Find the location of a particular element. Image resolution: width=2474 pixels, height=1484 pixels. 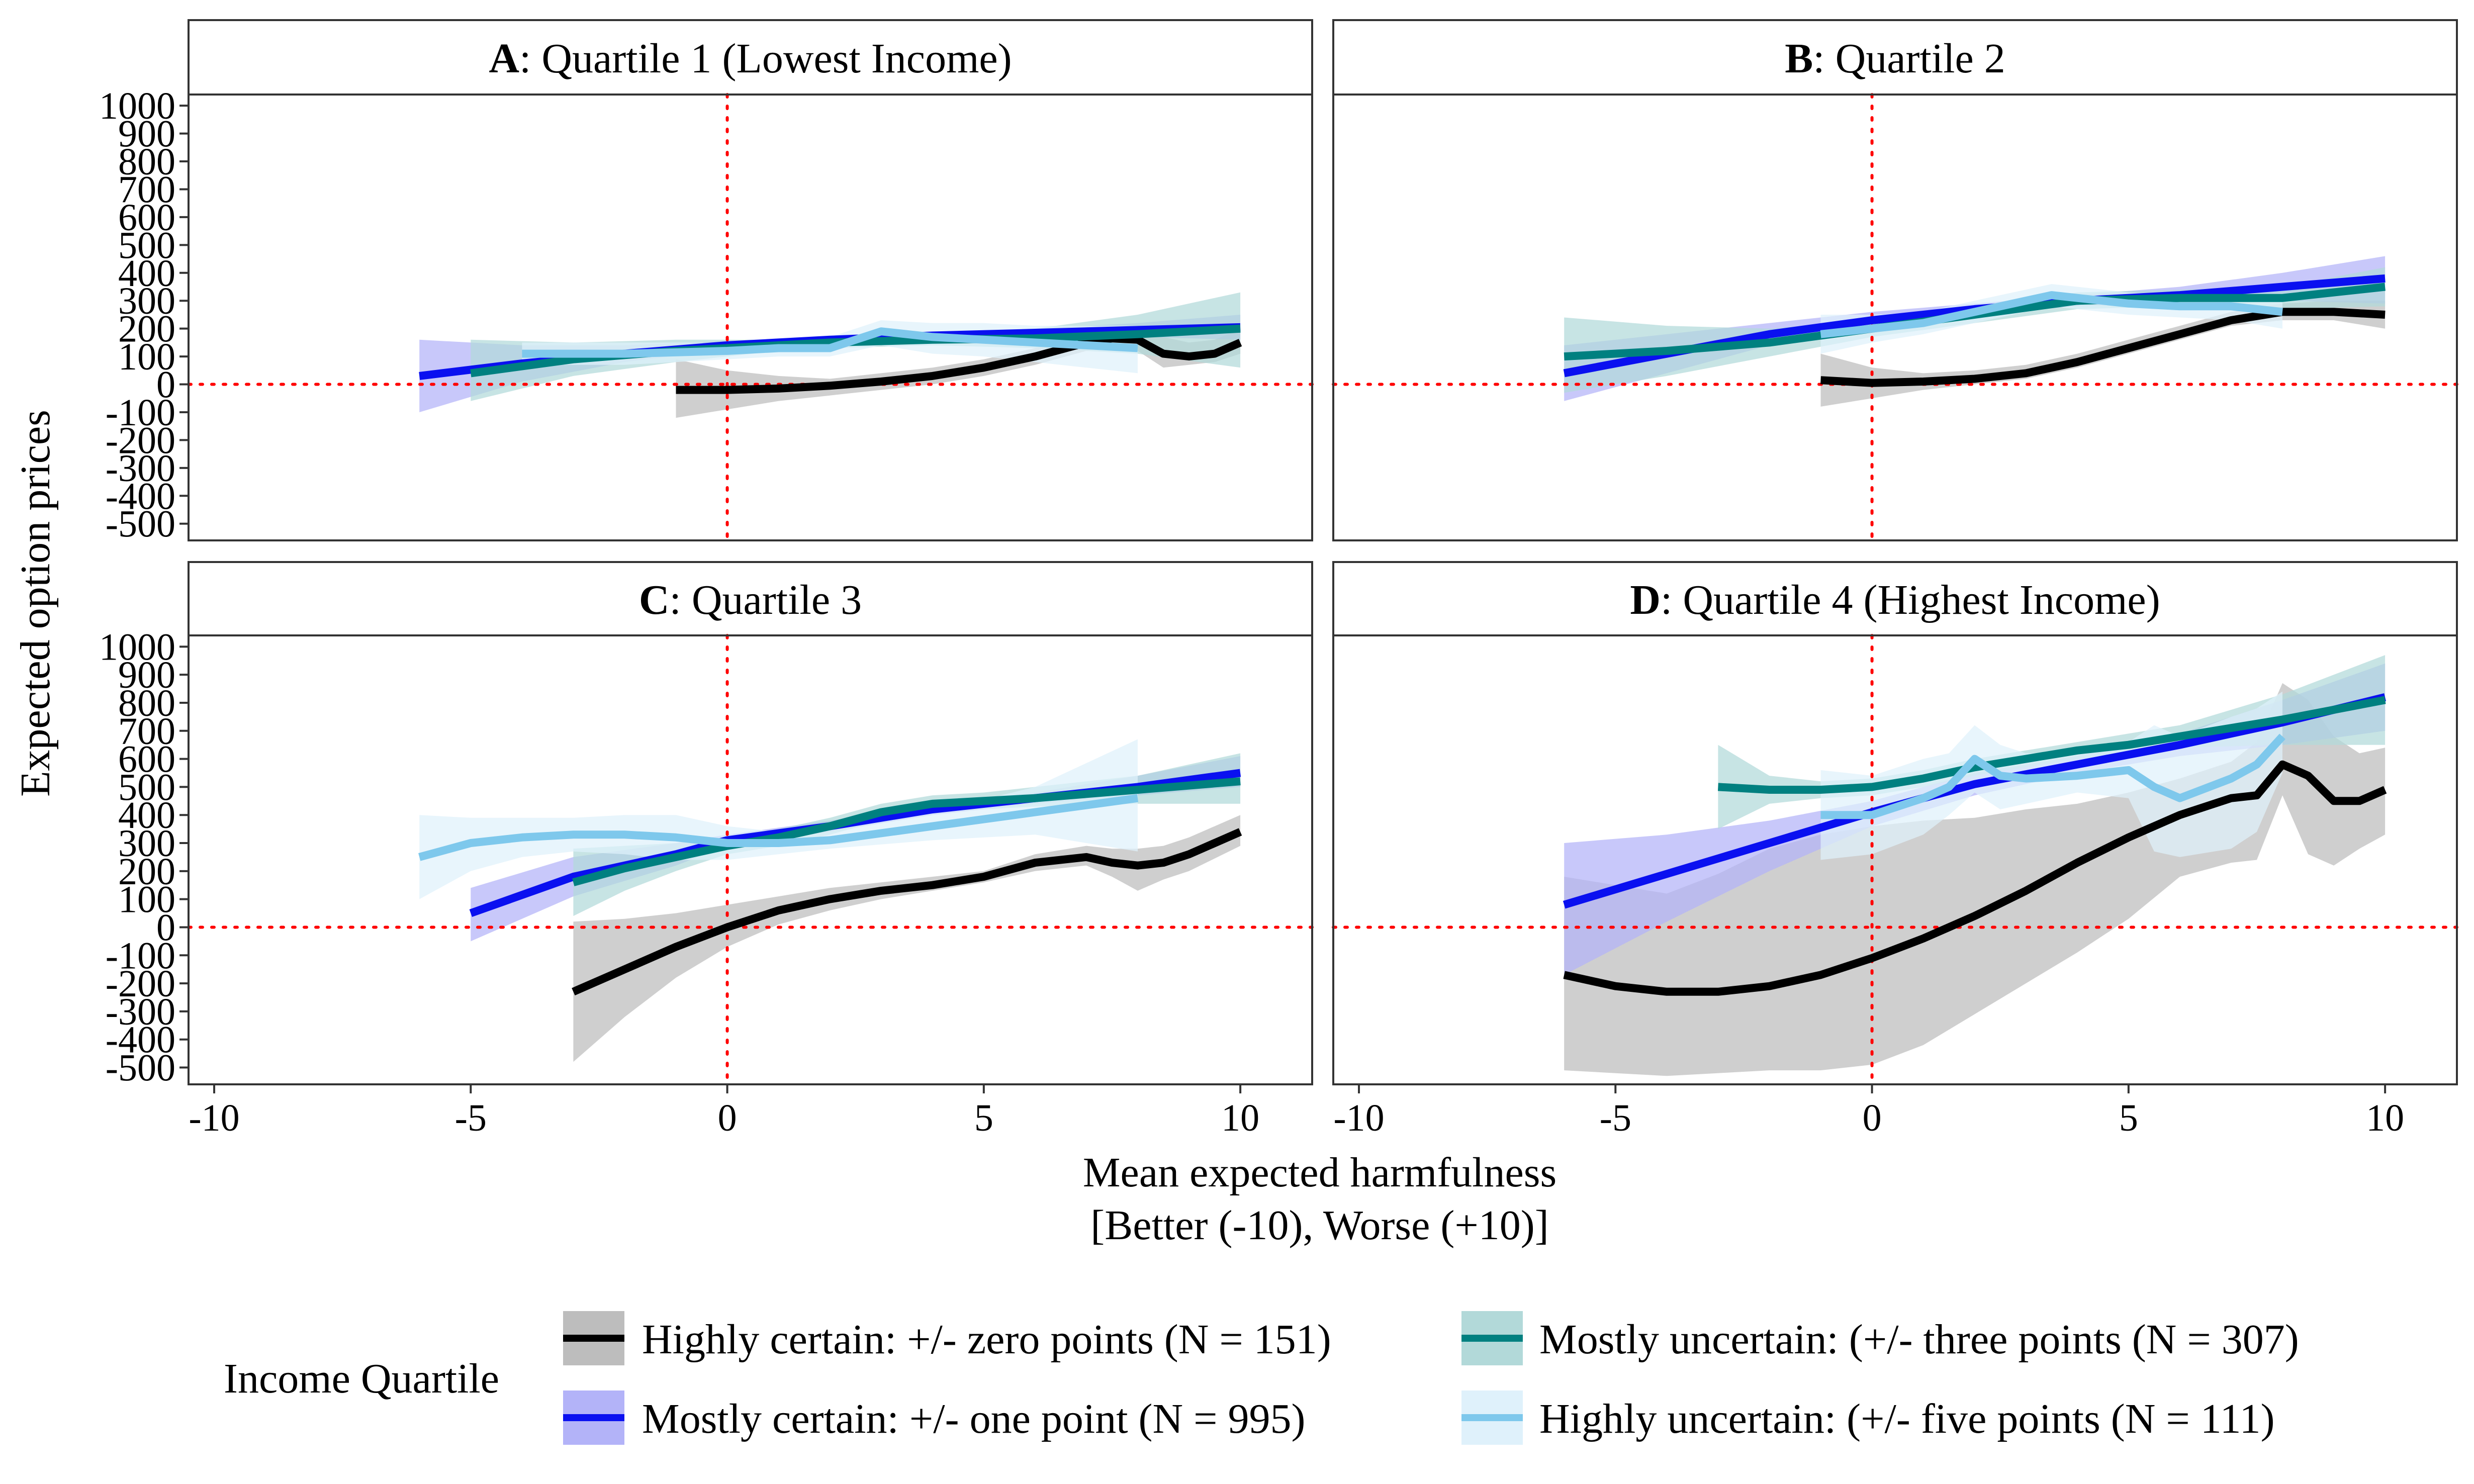

panel-border-b is located at coordinates (1895, 317).